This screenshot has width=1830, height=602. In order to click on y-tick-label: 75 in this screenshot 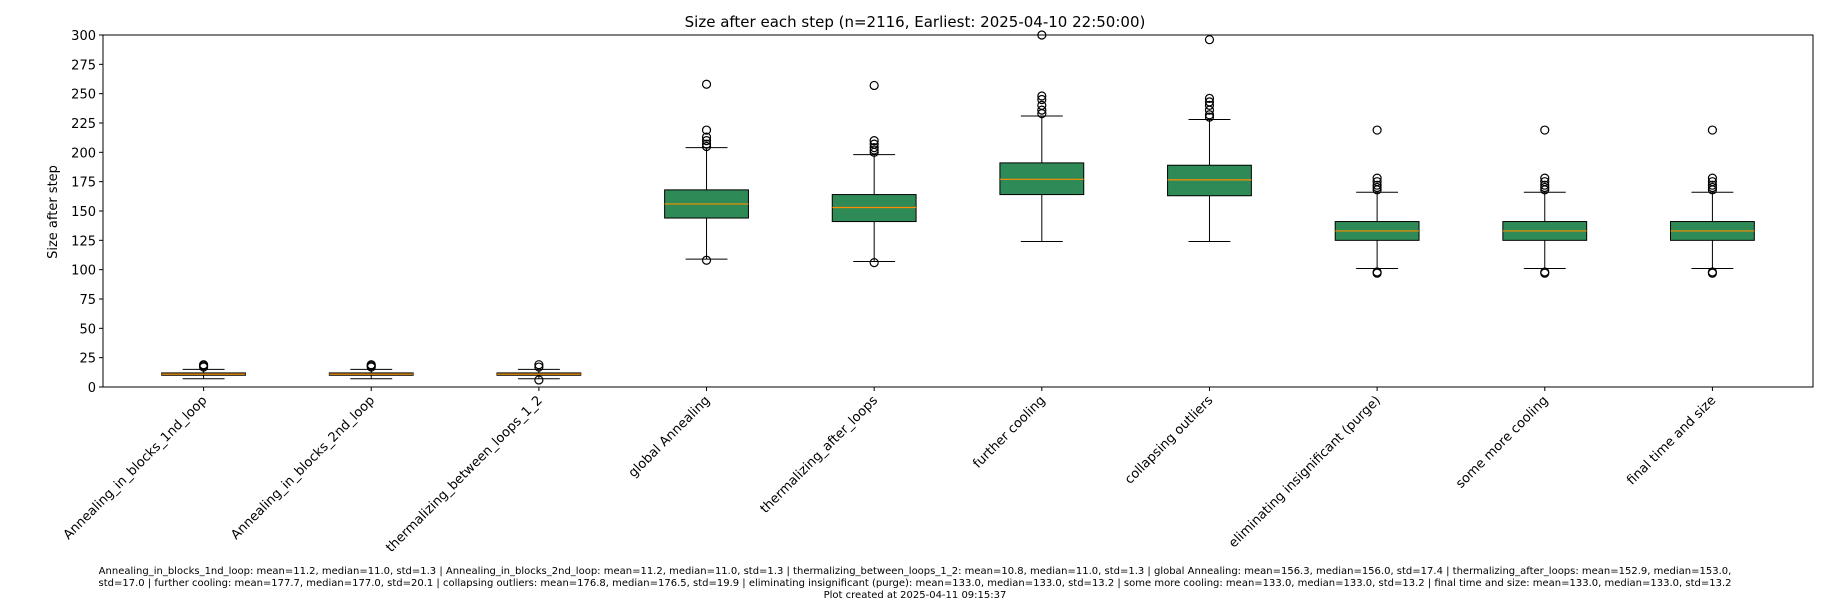, I will do `click(87, 300)`.